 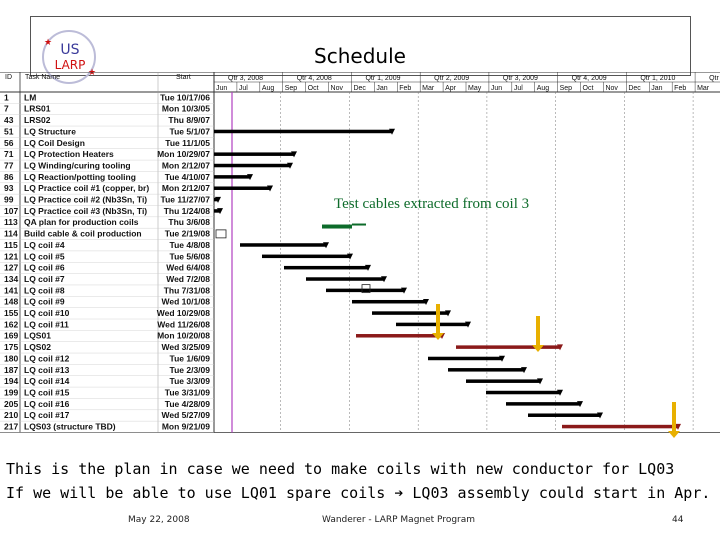 I want to click on task-id: 56, so click(x=9, y=143).